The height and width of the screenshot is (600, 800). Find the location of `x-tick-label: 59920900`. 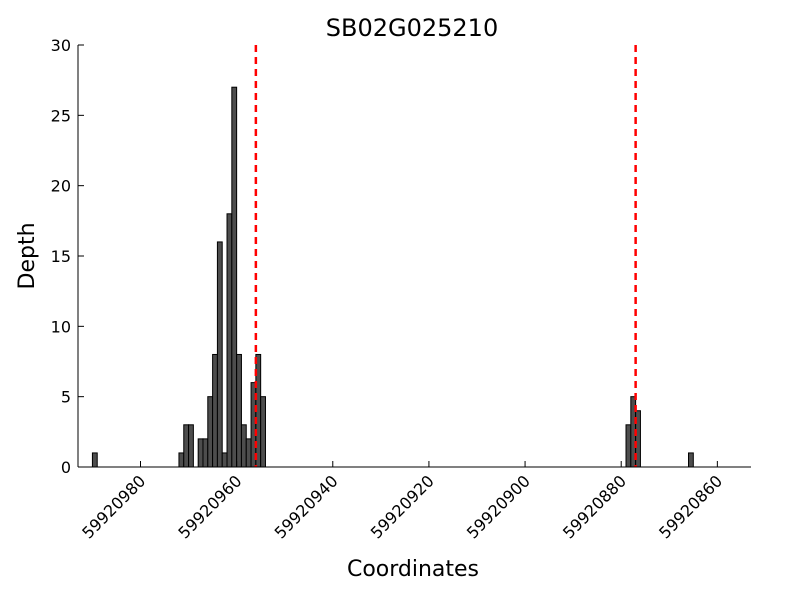

x-tick-label: 59920900 is located at coordinates (498, 506).